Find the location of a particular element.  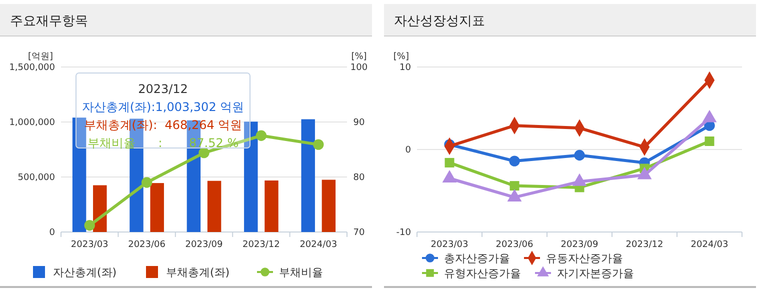

y-axis-title: [억원] is located at coordinates (40, 57).